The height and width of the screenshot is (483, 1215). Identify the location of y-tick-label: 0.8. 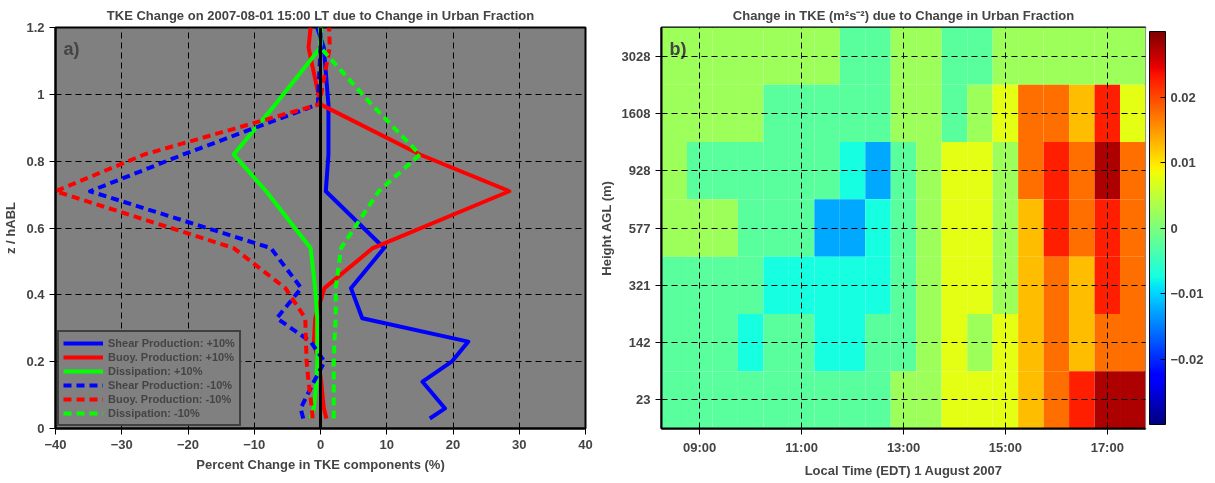
(35, 161).